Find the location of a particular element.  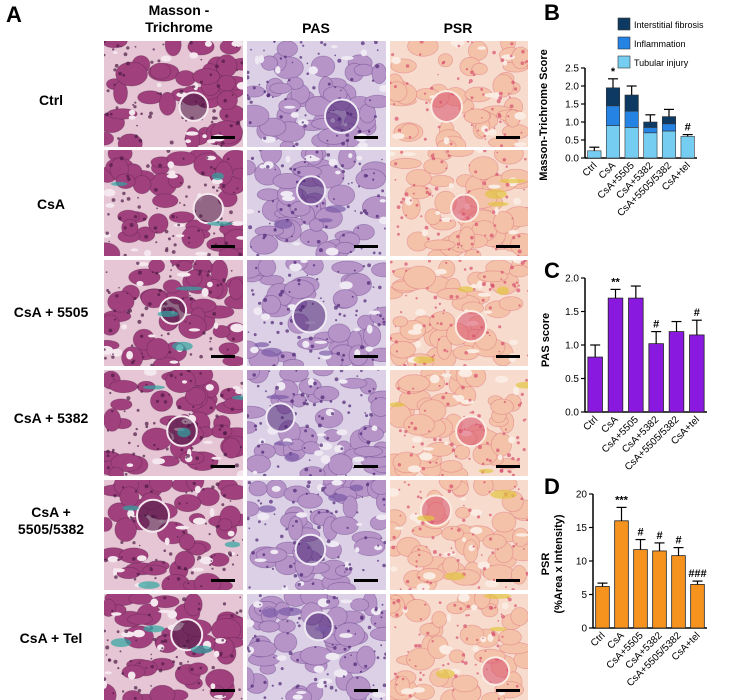

significance-label: * is located at coordinates (613, 72).